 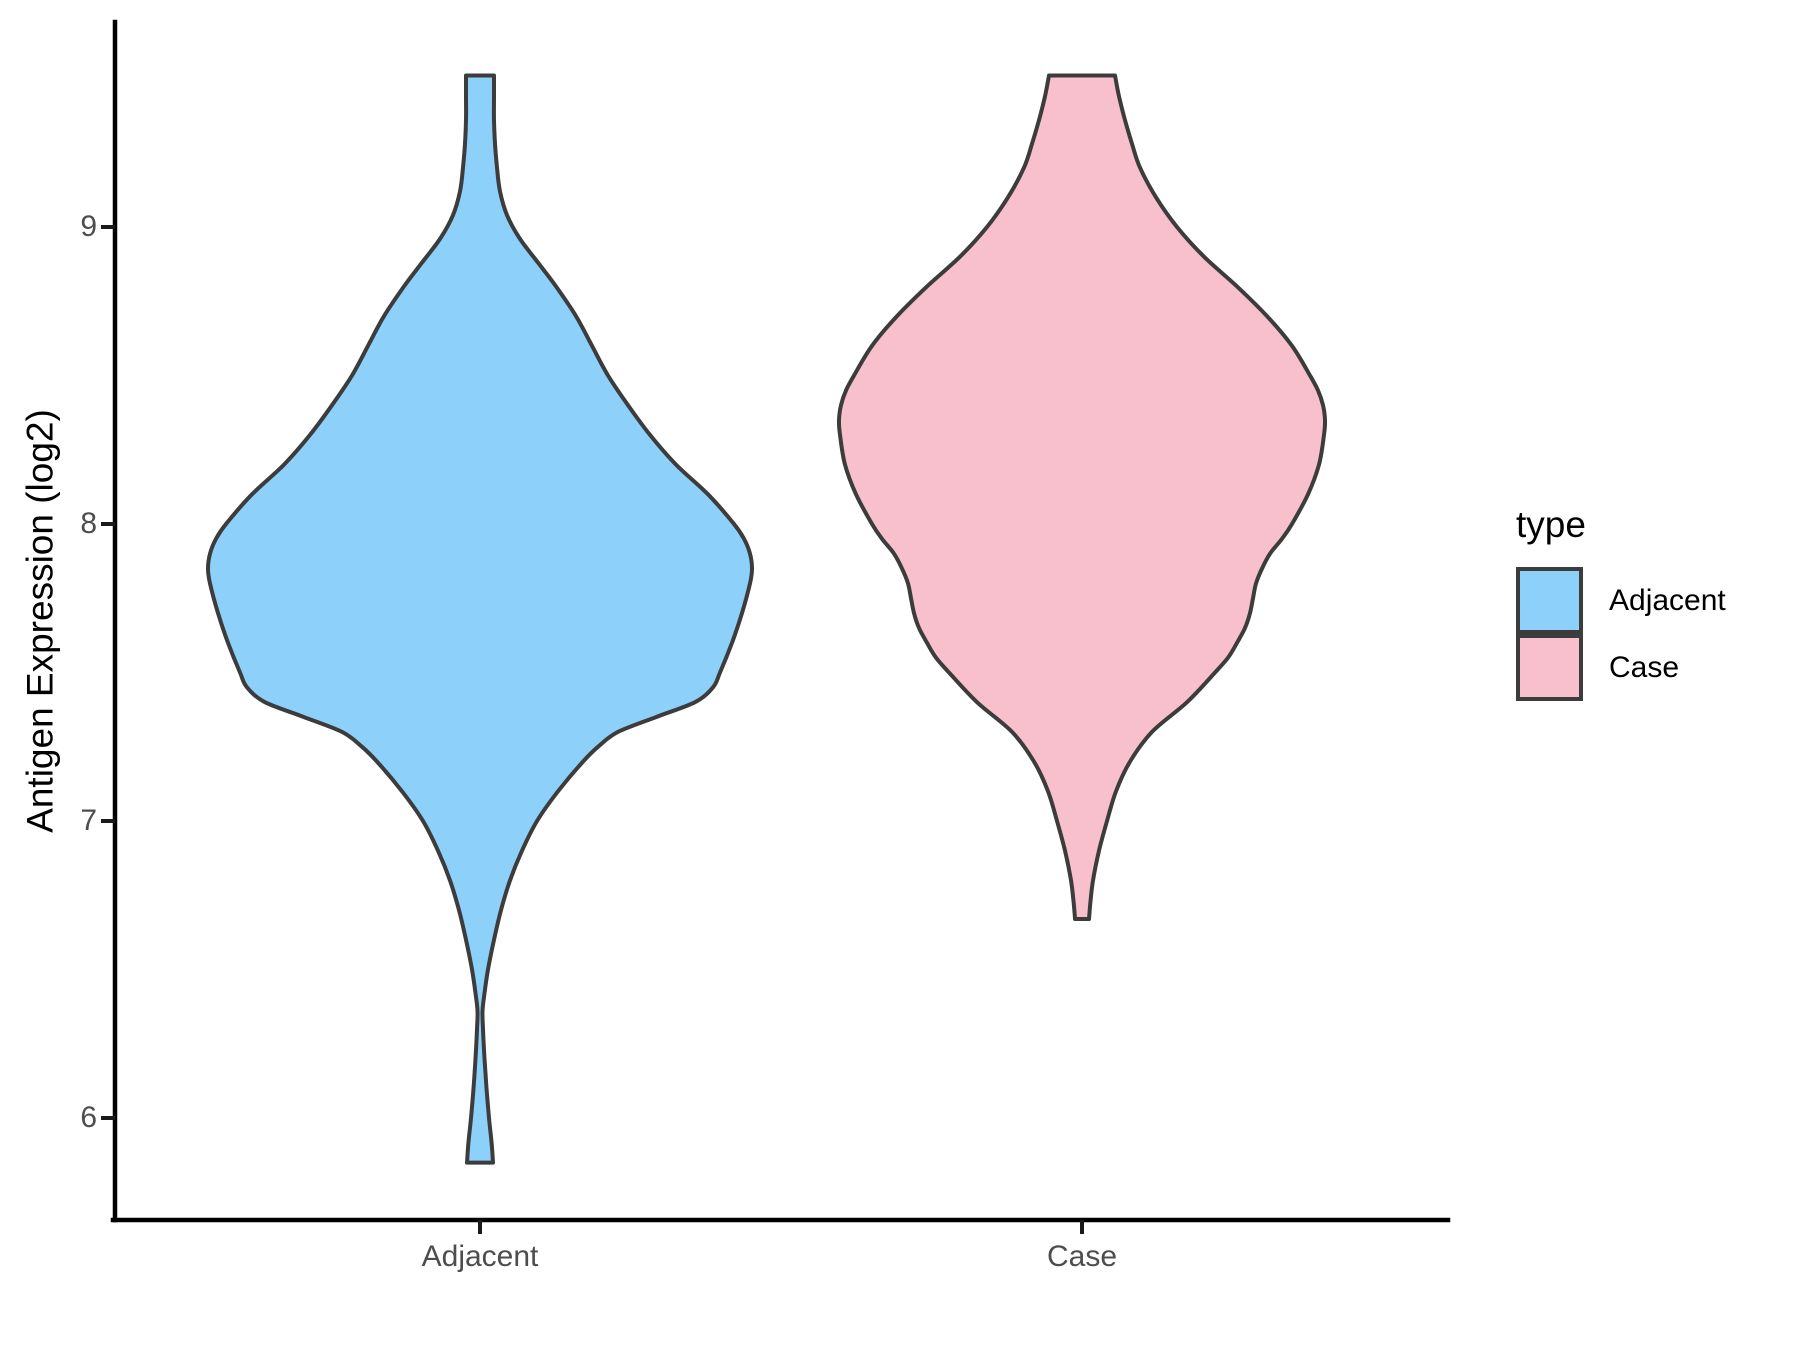 I want to click on legend-title: type, so click(x=1551, y=524).